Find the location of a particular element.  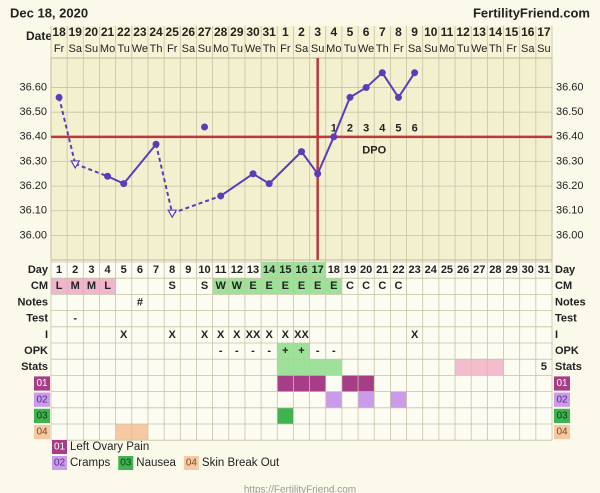

date-label: 9 is located at coordinates (414, 32).